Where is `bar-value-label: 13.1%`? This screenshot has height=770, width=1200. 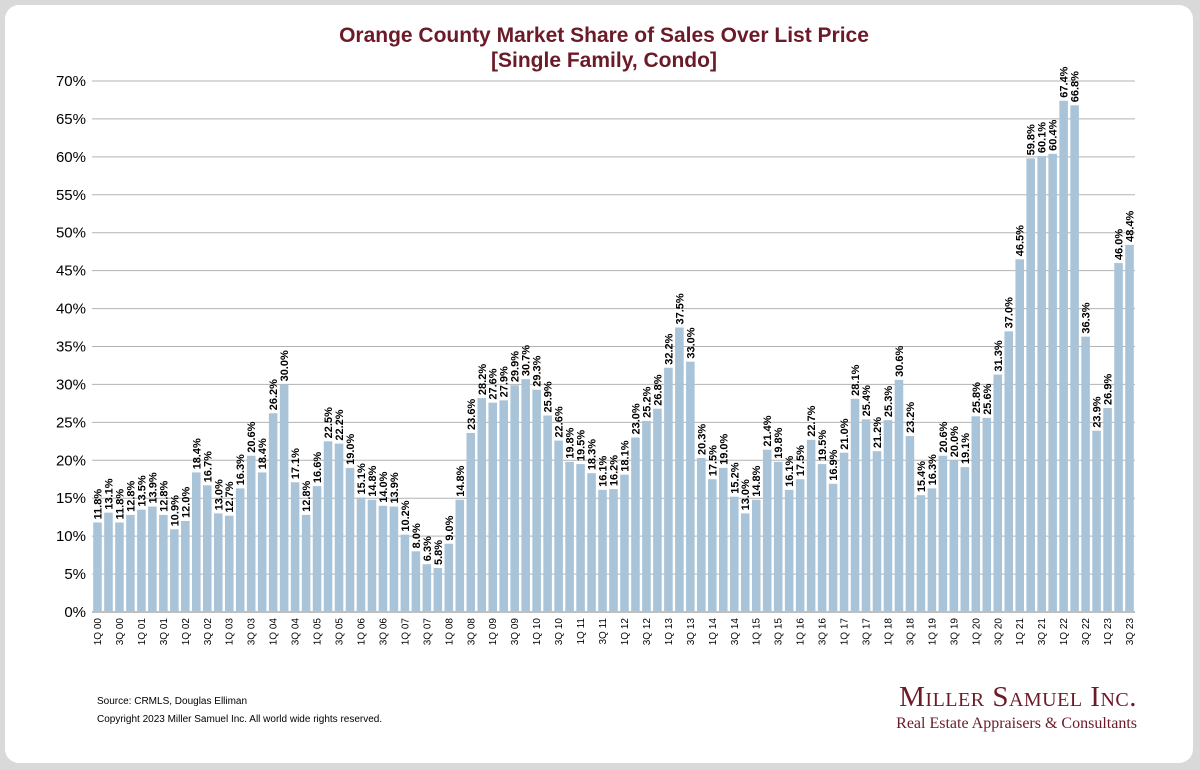
bar-value-label: 13.1% is located at coordinates (109, 493).